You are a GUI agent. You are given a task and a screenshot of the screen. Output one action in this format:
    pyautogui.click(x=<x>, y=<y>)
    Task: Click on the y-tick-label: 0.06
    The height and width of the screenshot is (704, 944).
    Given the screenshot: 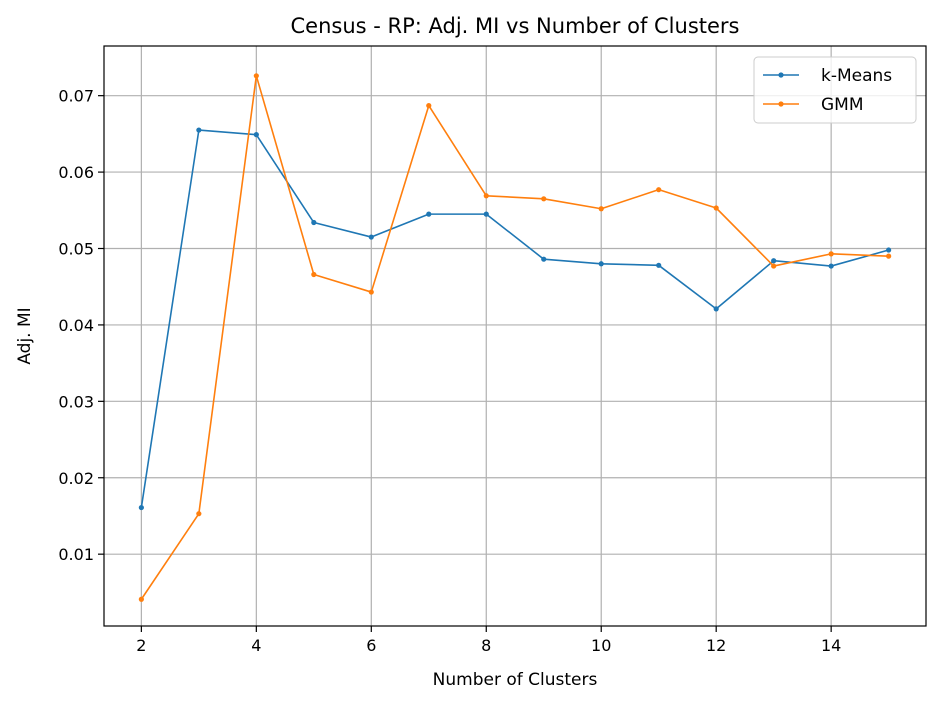 What is the action you would take?
    pyautogui.click(x=76, y=172)
    